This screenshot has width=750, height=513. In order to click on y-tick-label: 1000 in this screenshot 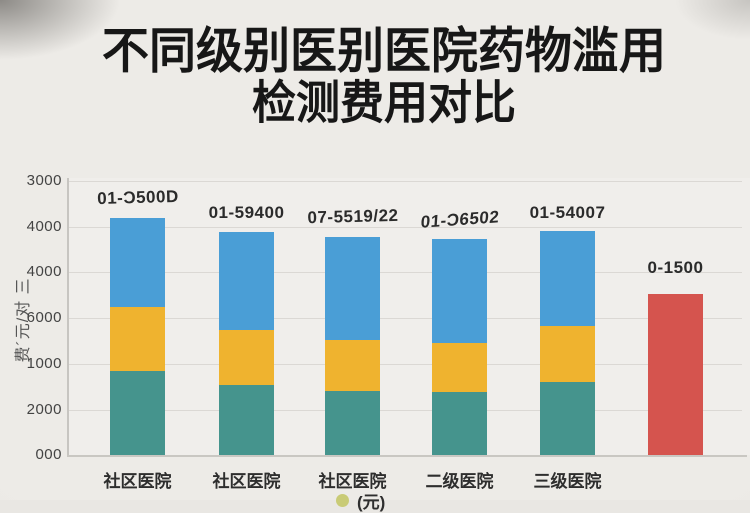, I will do `click(44, 363)`.